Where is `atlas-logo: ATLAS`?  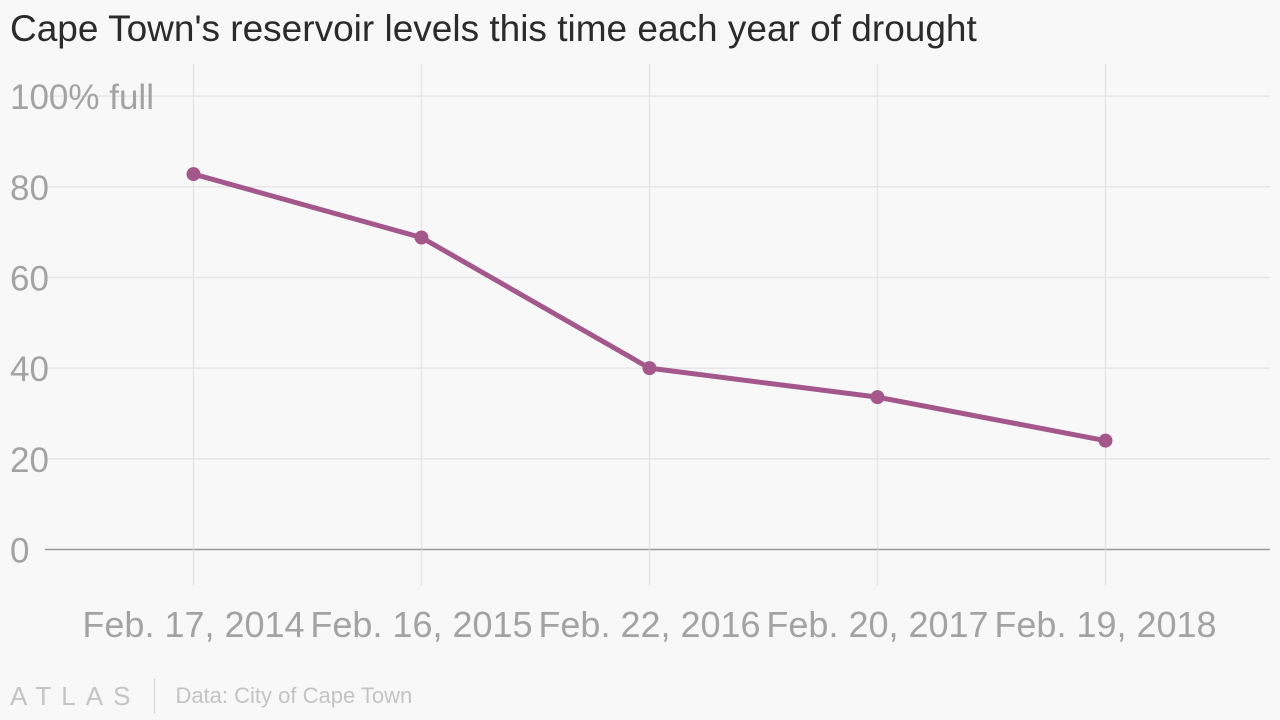 atlas-logo: ATLAS is located at coordinates (75, 695).